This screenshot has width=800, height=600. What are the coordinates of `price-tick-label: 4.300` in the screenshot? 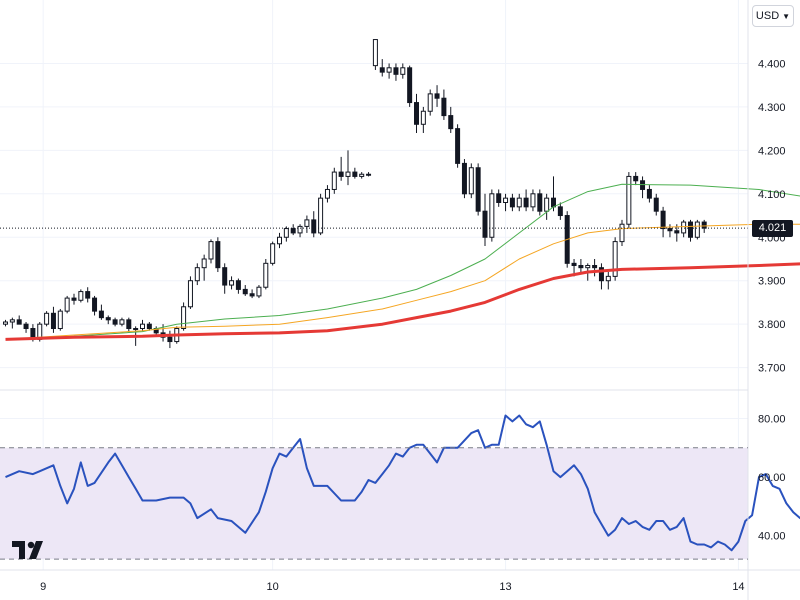 It's located at (772, 108).